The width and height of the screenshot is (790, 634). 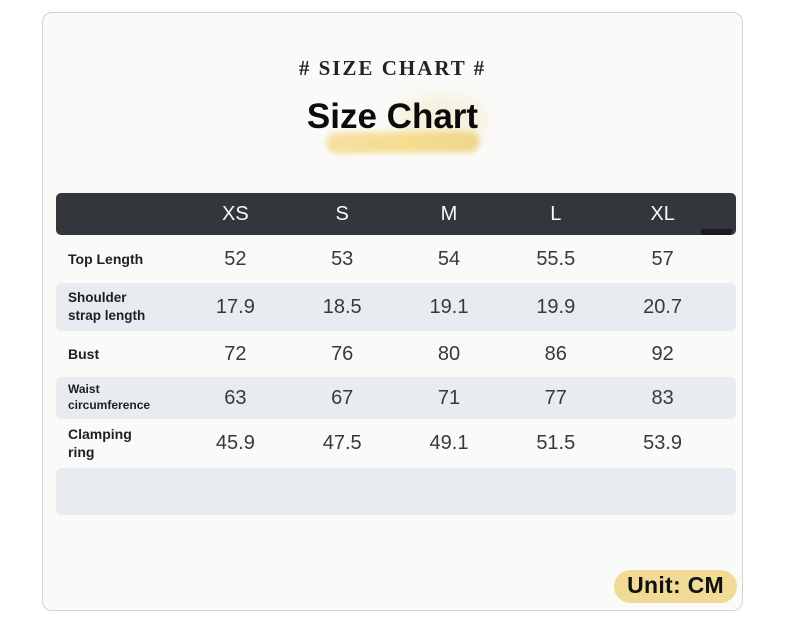 What do you see at coordinates (716, 232) in the screenshot?
I see `header-corner-fold` at bounding box center [716, 232].